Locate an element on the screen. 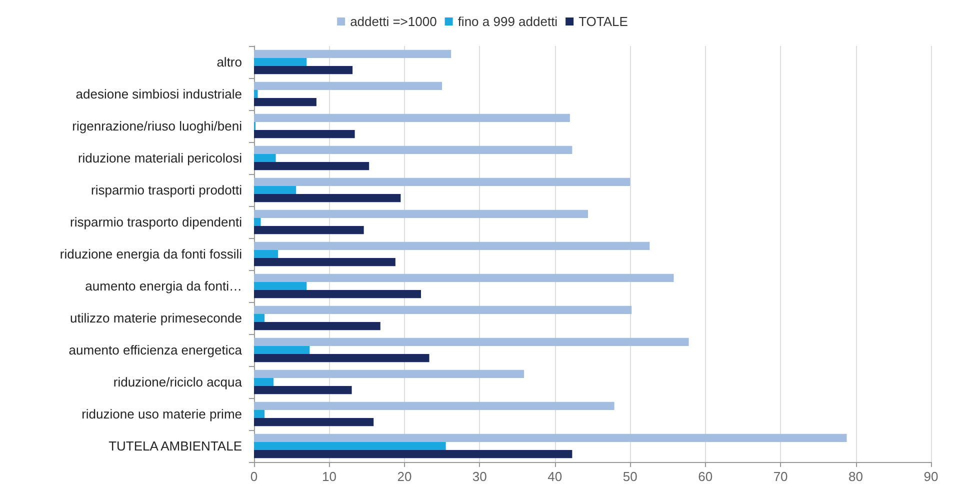 Image resolution: width=965 pixels, height=502 pixels. y-tick-label: risparmio trasporti prodotti is located at coordinates (166, 190).